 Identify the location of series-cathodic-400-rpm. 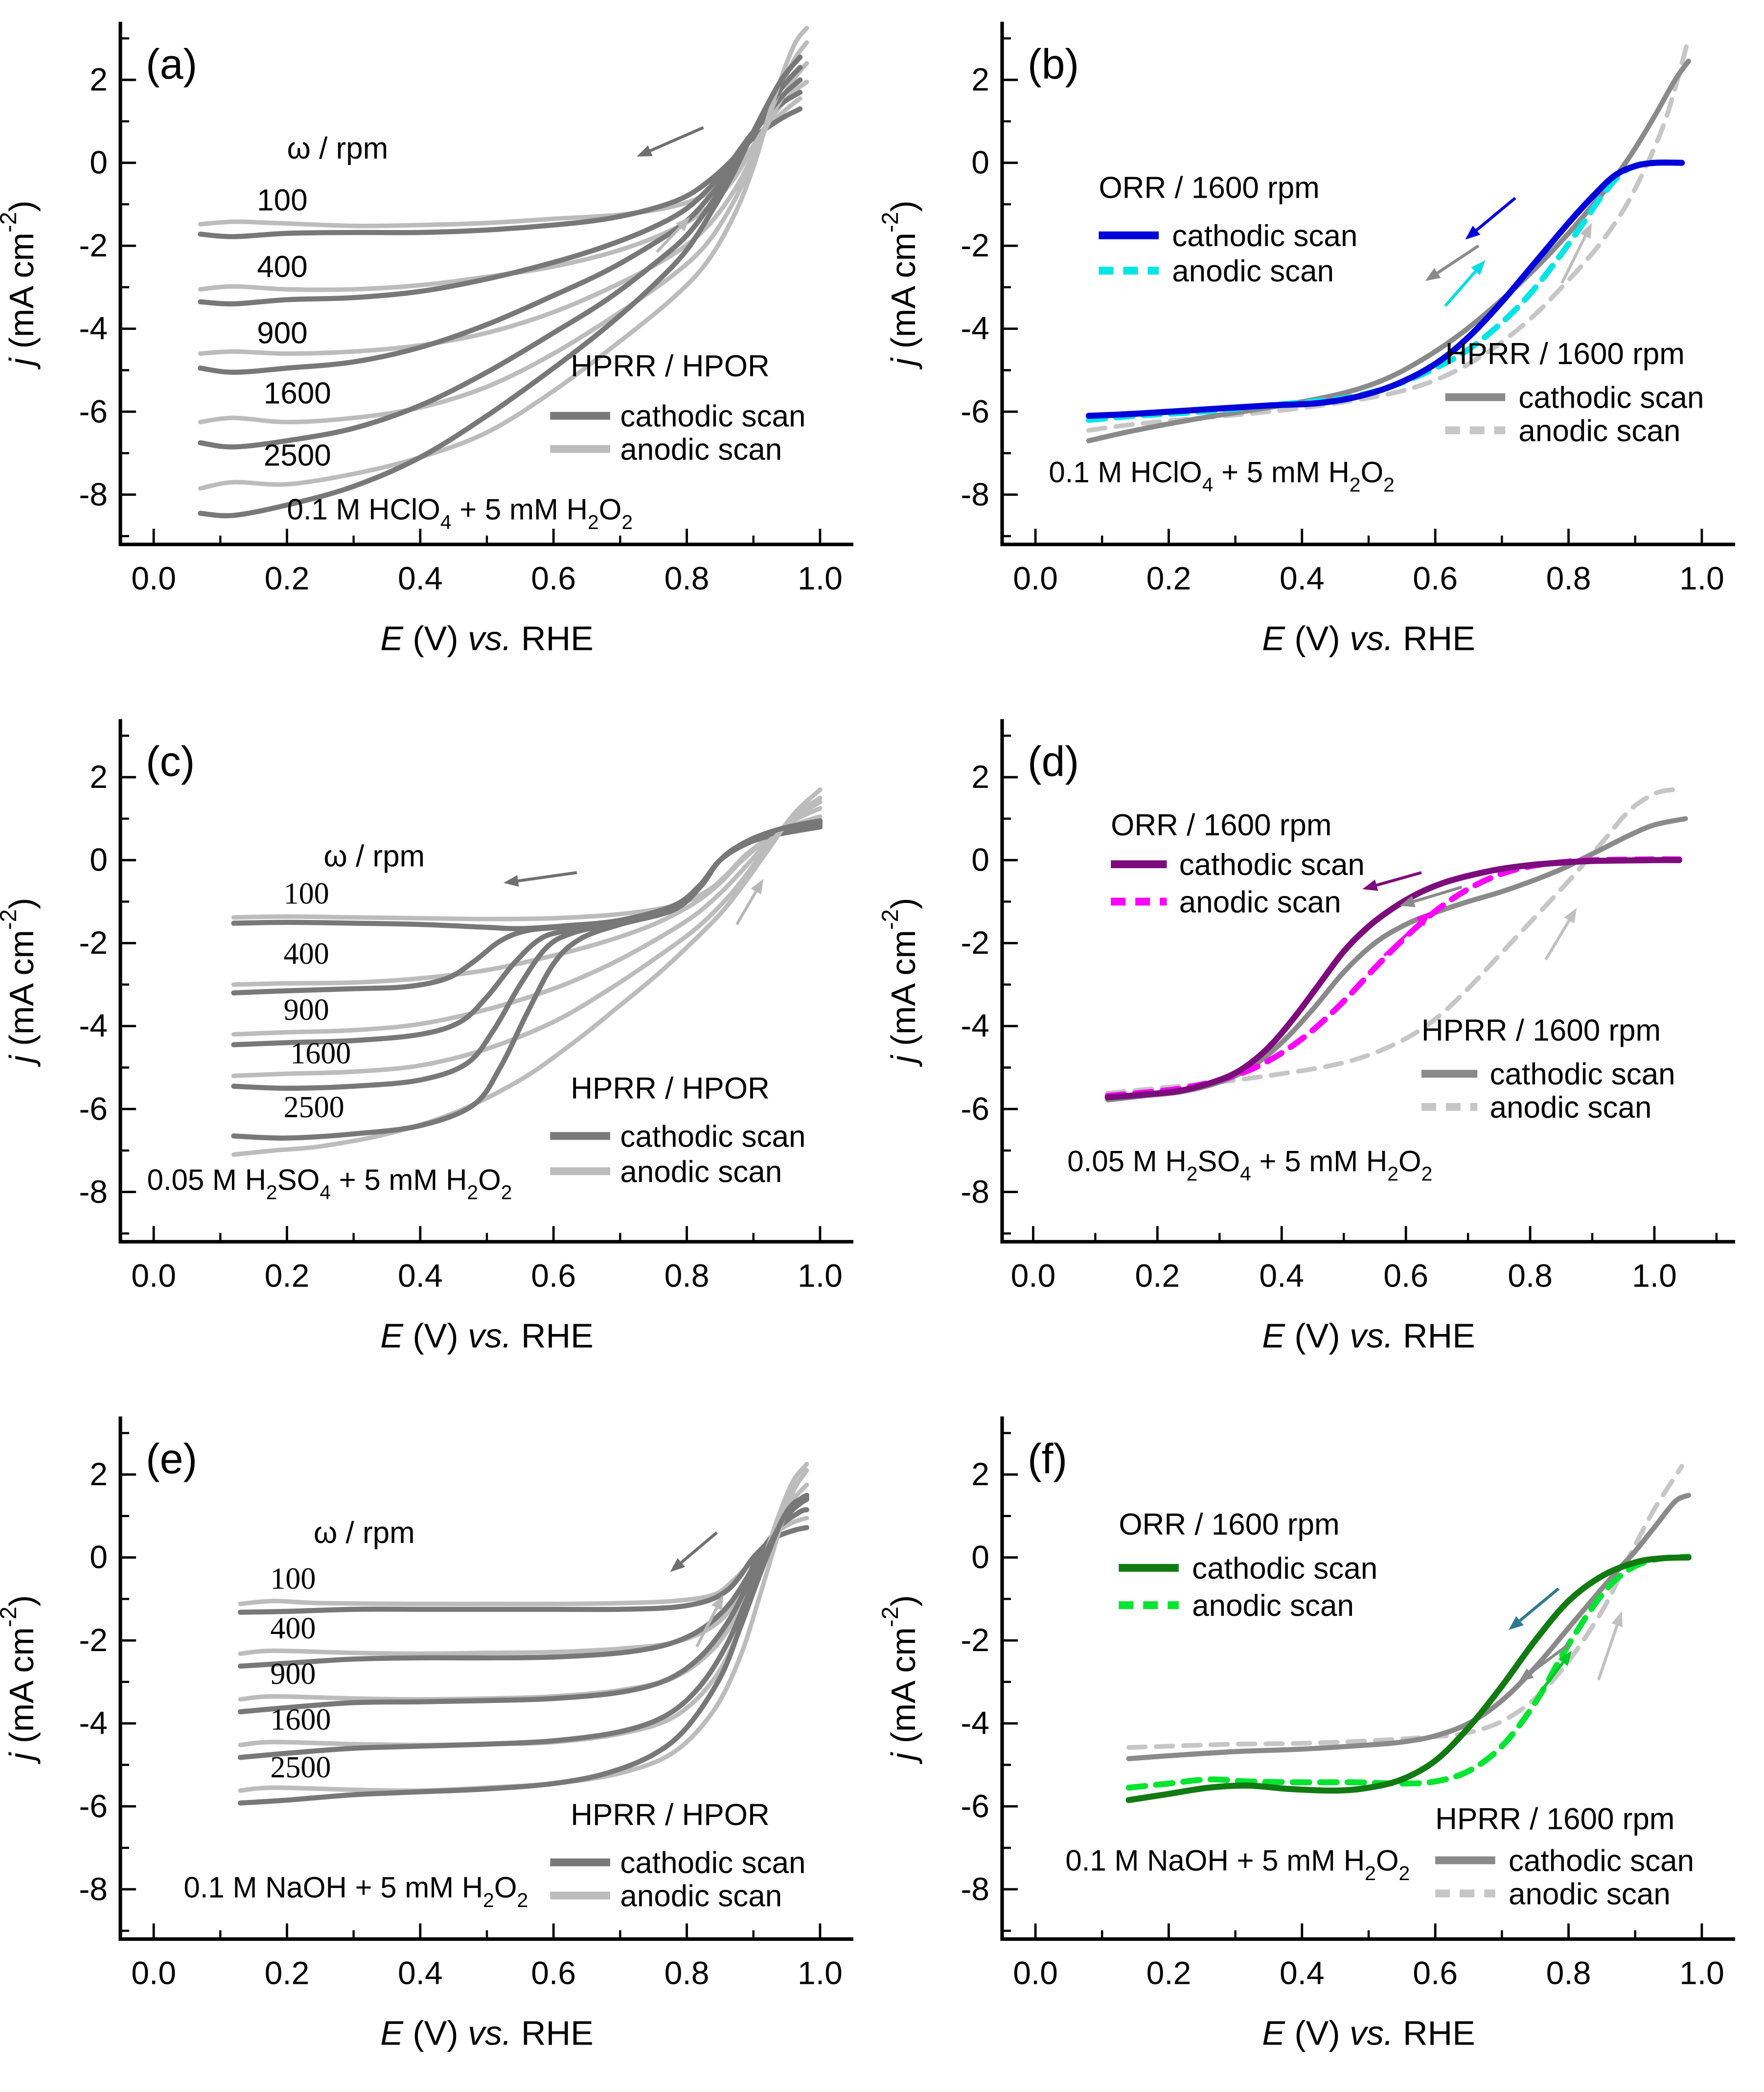
(500, 198).